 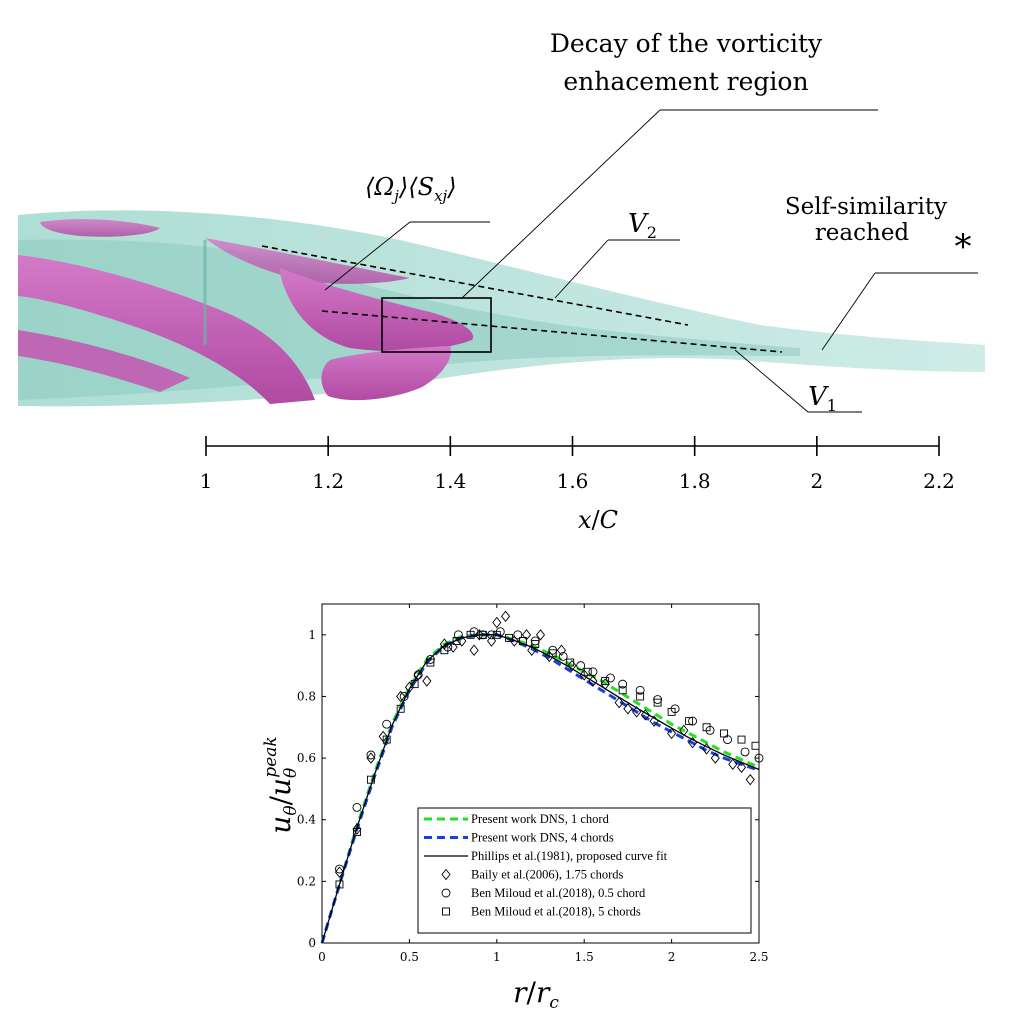 I want to click on top-axis-label: x/C, so click(x=598, y=520).